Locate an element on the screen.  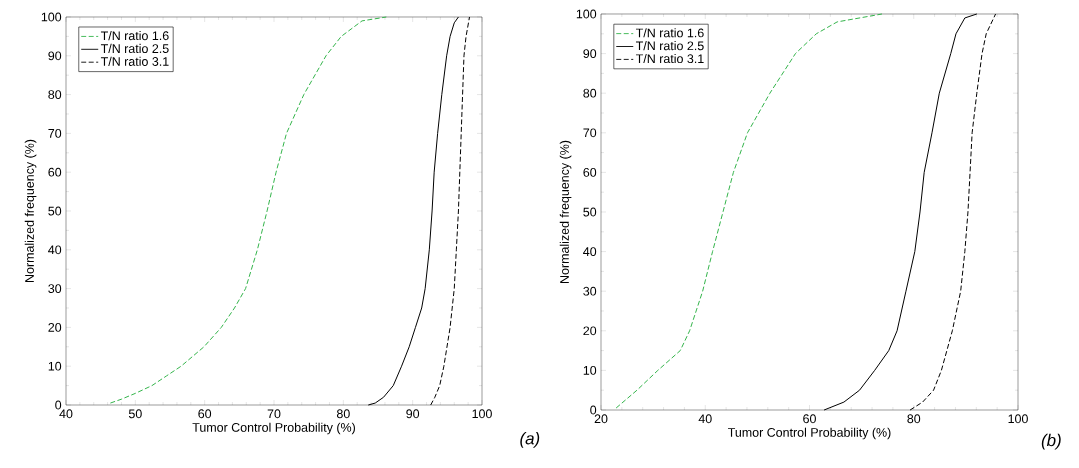
x-tick-label: 70 is located at coordinates (274, 414).